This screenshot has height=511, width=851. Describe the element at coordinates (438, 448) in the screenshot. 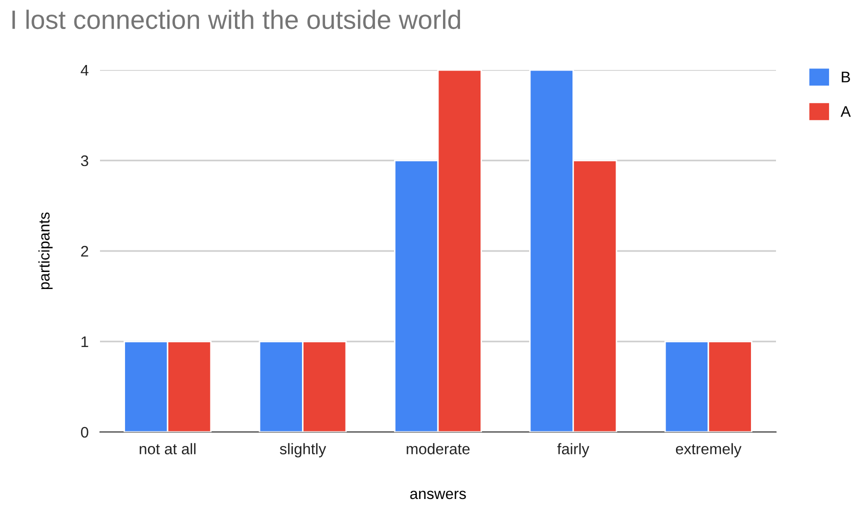

I see `x-tick-label: moderate` at that location.